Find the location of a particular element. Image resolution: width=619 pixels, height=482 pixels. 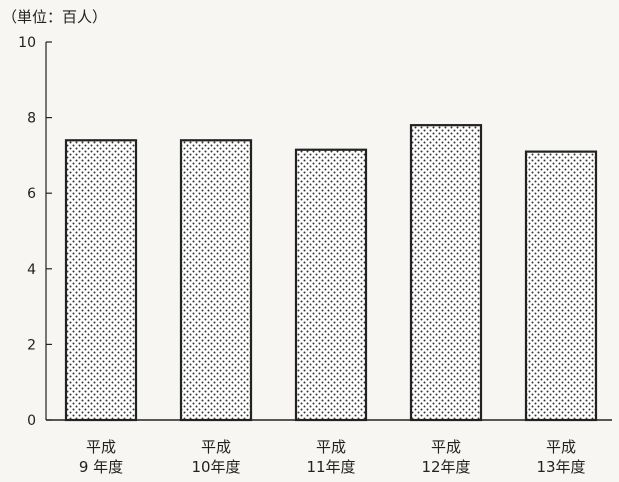

y-tick-label: 0 is located at coordinates (31, 421).